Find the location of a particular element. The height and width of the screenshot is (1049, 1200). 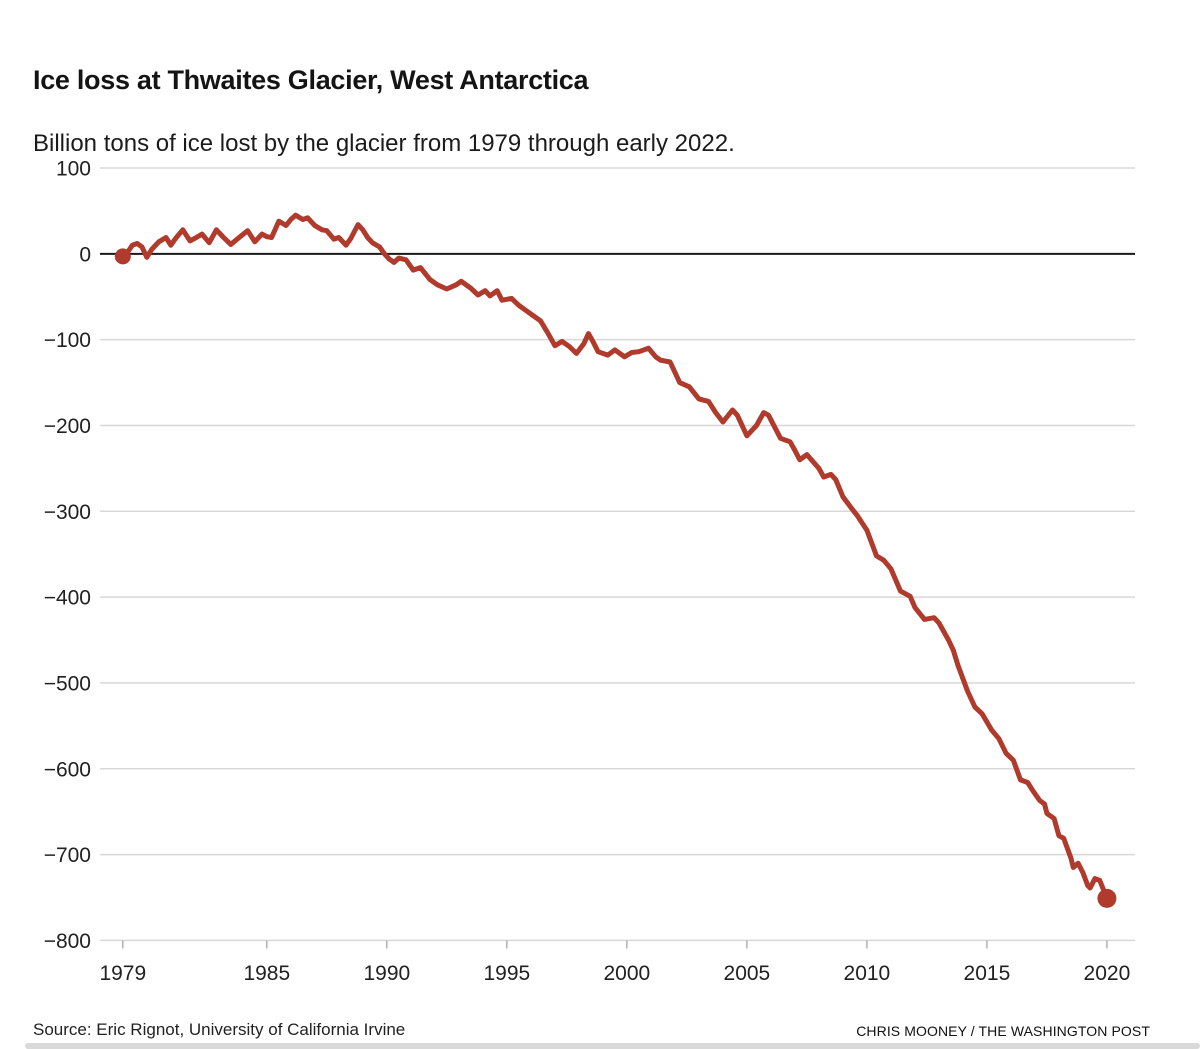

y-tick-label-100: 100 is located at coordinates (73, 169).